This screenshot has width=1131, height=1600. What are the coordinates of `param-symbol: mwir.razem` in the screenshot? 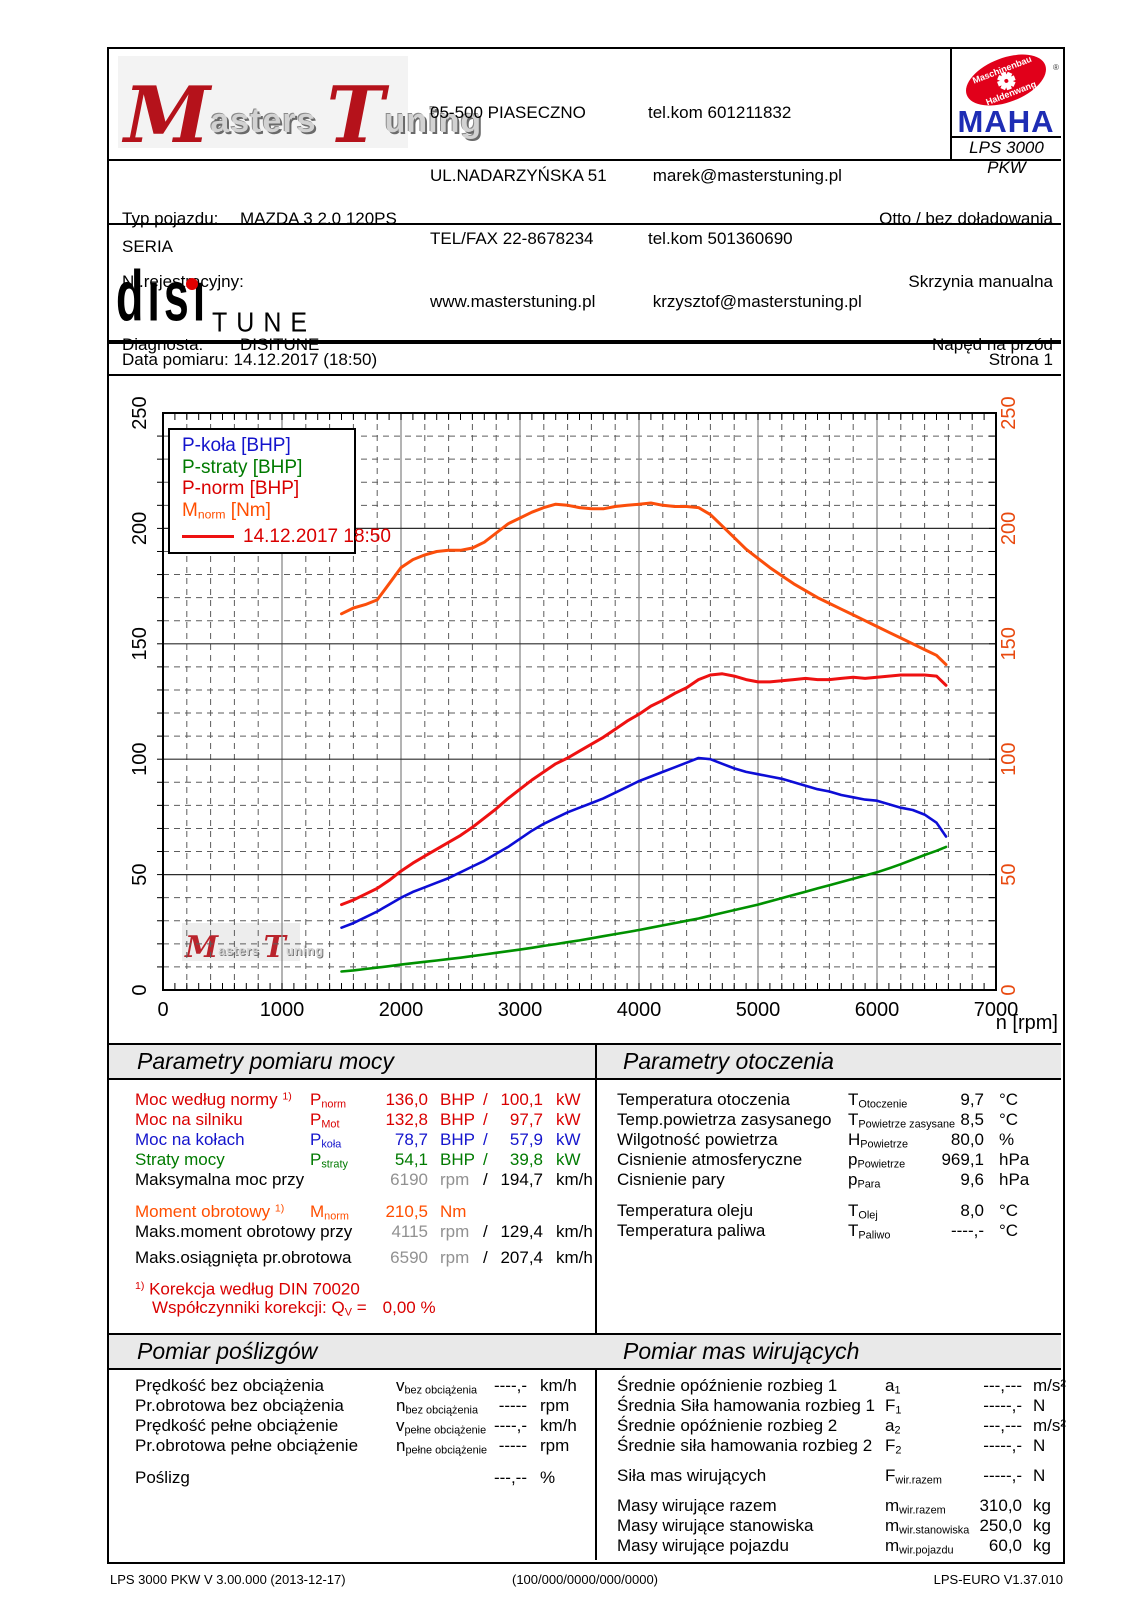 It's located at (915, 1506).